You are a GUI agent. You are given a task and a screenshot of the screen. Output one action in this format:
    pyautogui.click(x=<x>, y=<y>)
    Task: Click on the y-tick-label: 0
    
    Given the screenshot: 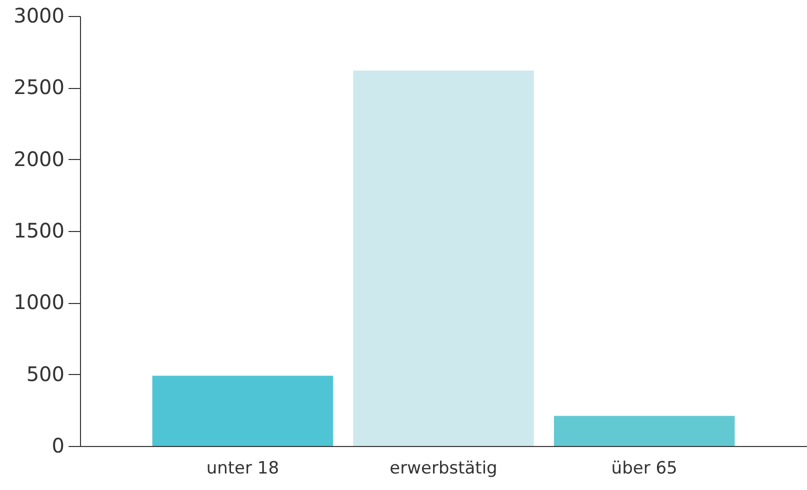 What is the action you would take?
    pyautogui.click(x=58, y=446)
    